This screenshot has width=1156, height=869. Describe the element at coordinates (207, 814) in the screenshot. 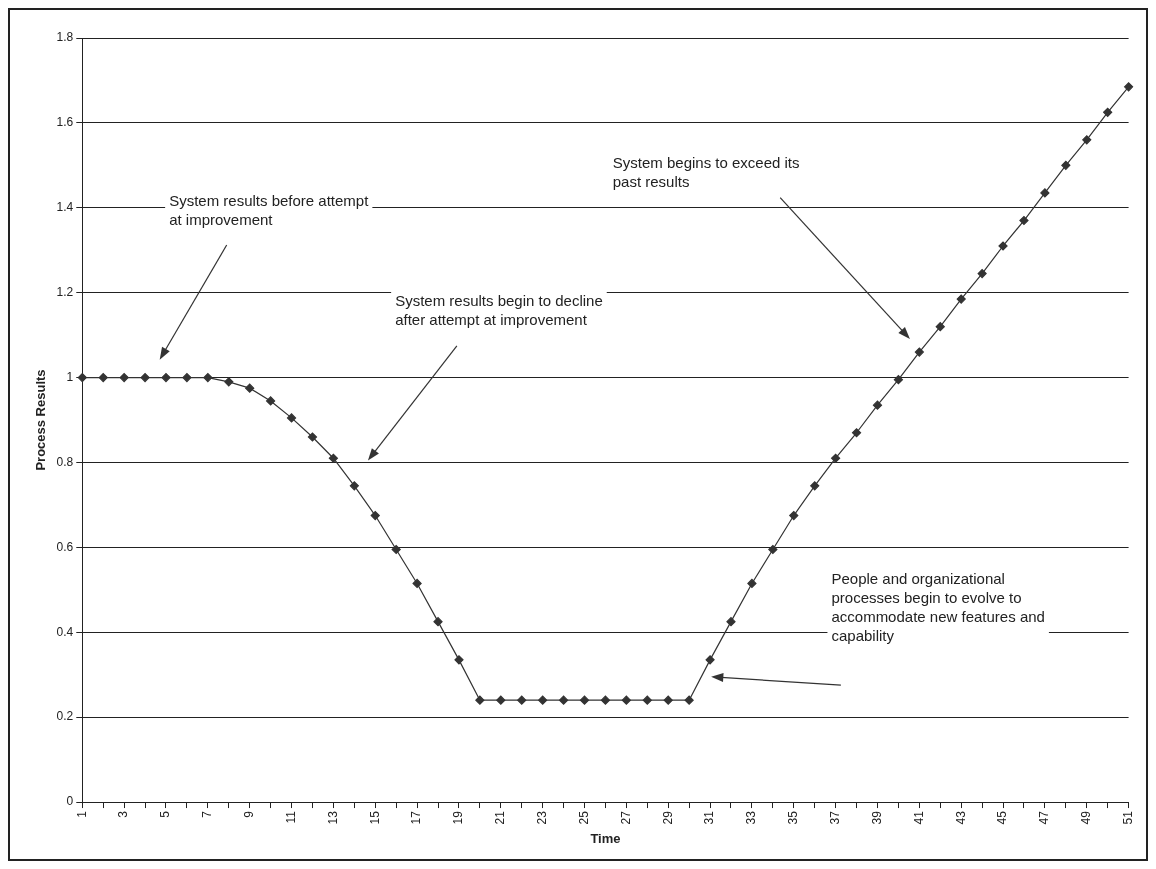

I see `x-tick-label: 7` at that location.